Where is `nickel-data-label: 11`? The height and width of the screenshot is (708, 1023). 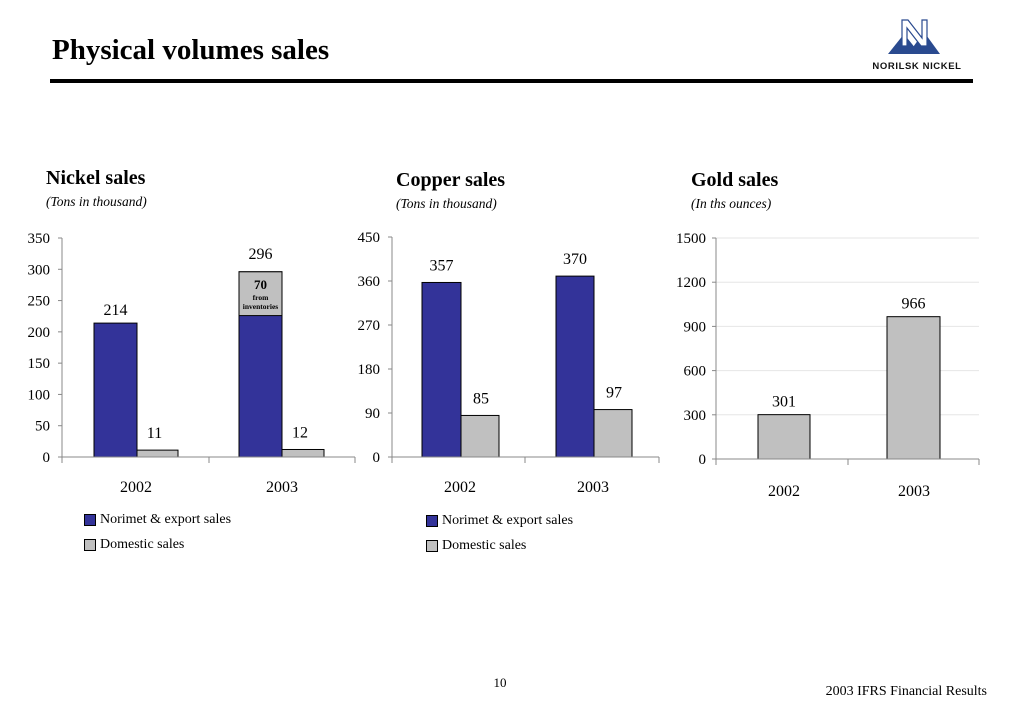
nickel-data-label: 11 is located at coordinates (154, 433).